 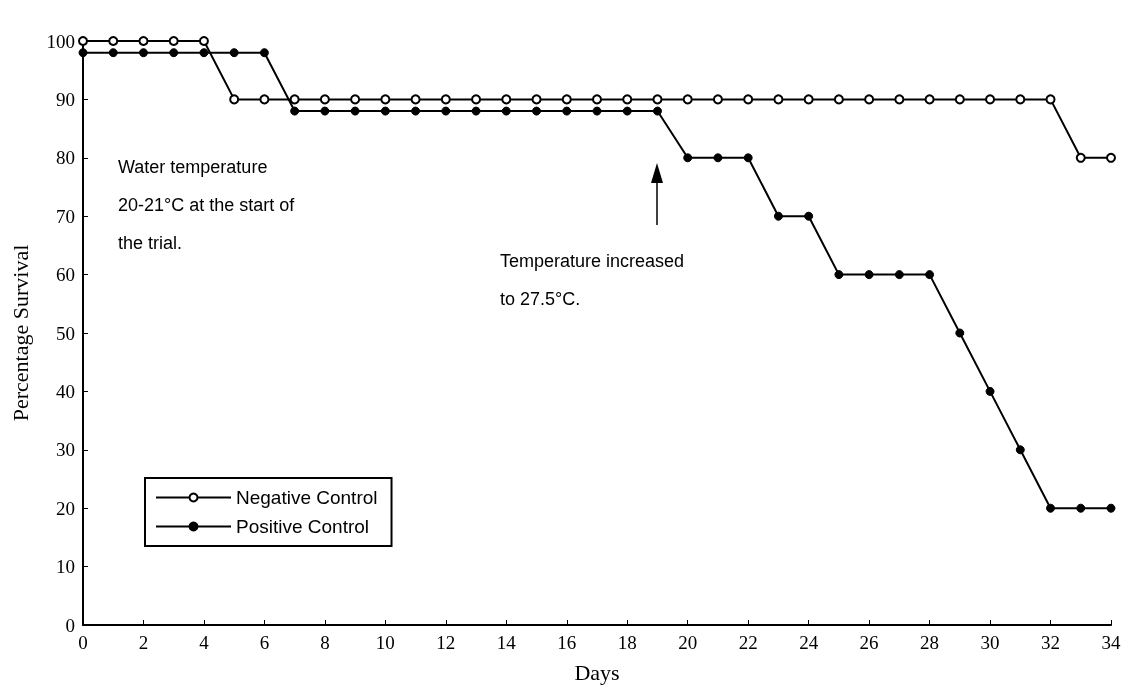 What do you see at coordinates (809, 642) in the screenshot?
I see `x-tick-label: 24` at bounding box center [809, 642].